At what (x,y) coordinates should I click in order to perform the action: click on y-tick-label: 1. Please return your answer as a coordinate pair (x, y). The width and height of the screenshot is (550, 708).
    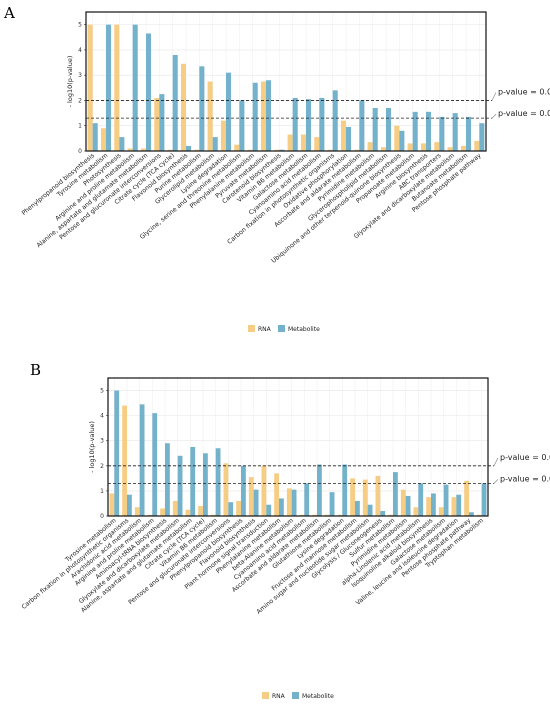
    Looking at the image, I should click on (80, 126).